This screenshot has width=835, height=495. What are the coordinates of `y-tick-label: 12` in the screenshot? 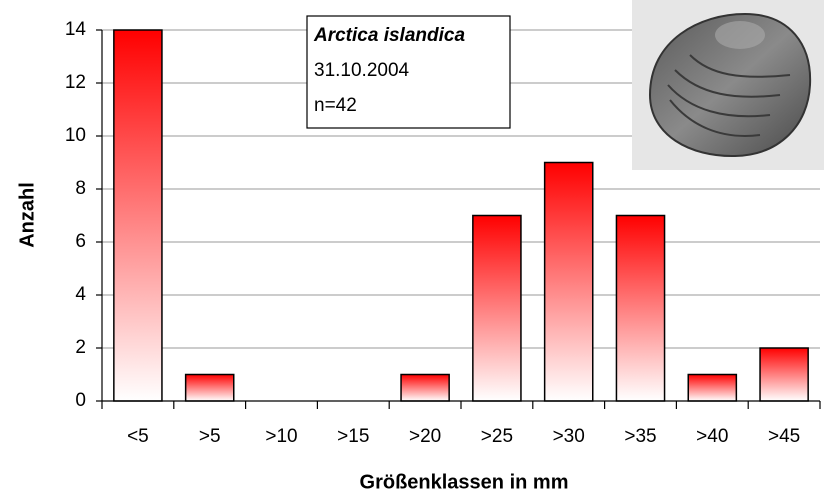 It's located at (75, 82).